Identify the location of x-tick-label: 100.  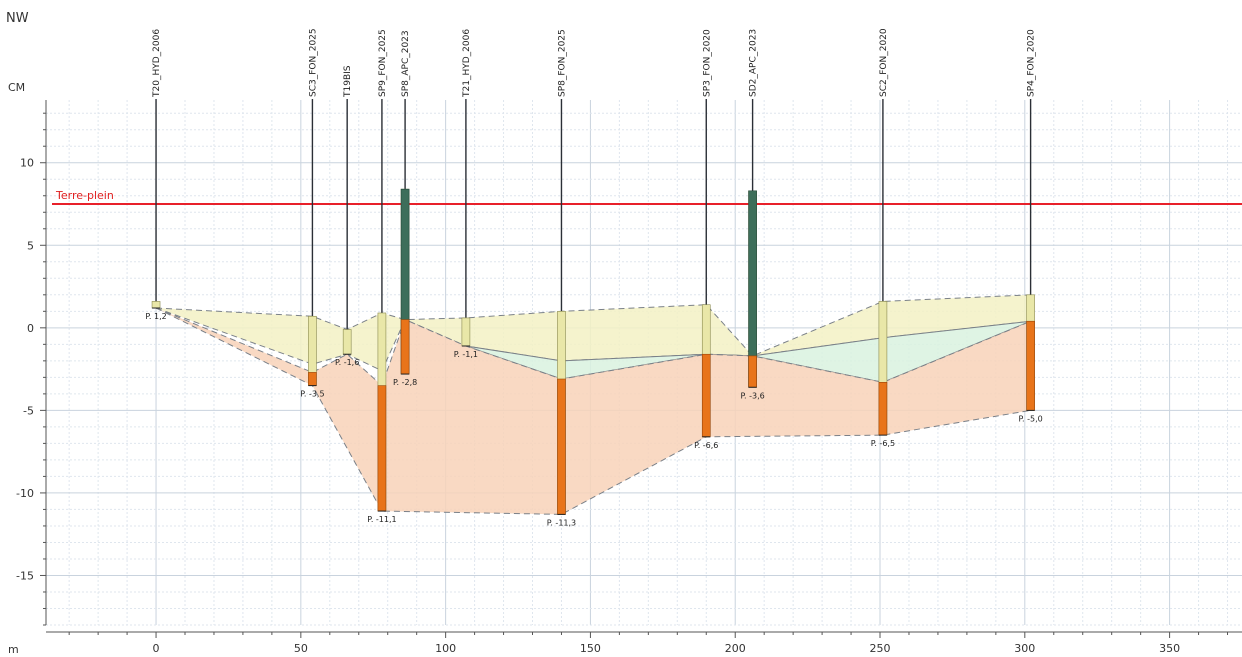
(445, 648).